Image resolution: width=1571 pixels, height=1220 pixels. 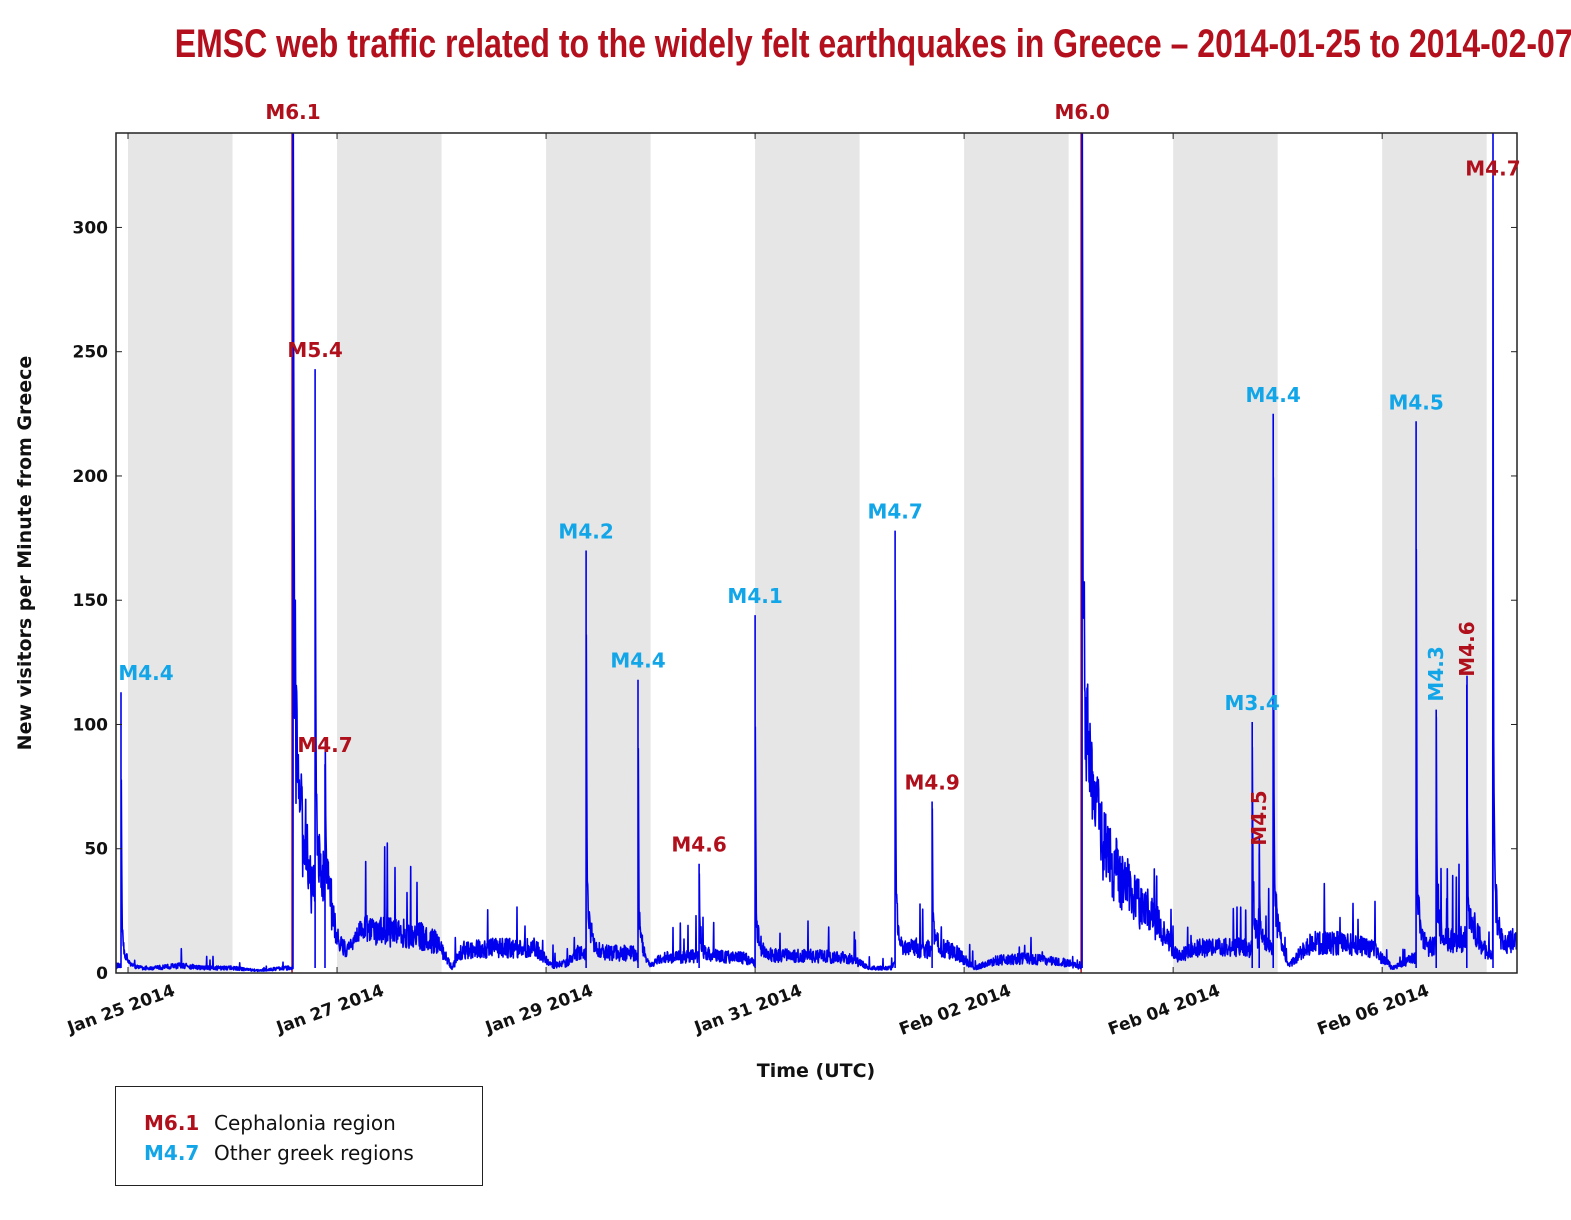 I want to click on y-tick-label: 300, so click(x=91, y=228).